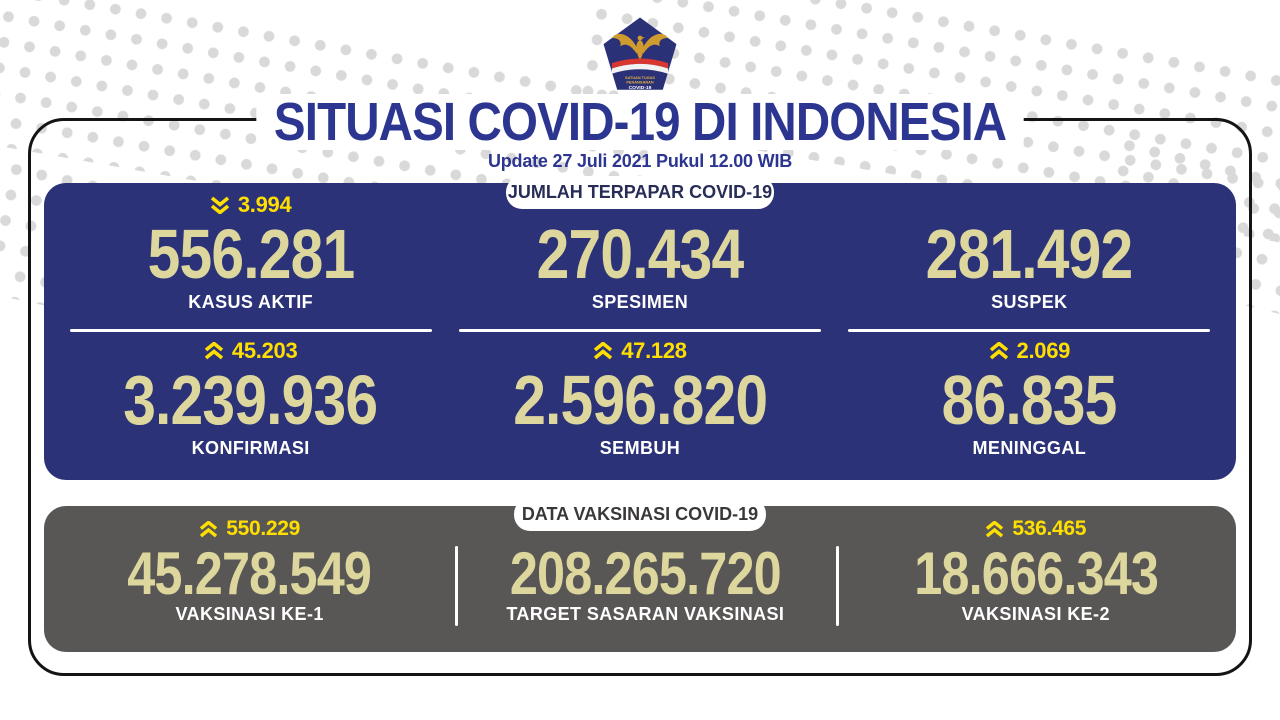 This screenshot has width=1280, height=720. What do you see at coordinates (249, 614) in the screenshot?
I see `stat-label: VAKSINASI KE-1` at bounding box center [249, 614].